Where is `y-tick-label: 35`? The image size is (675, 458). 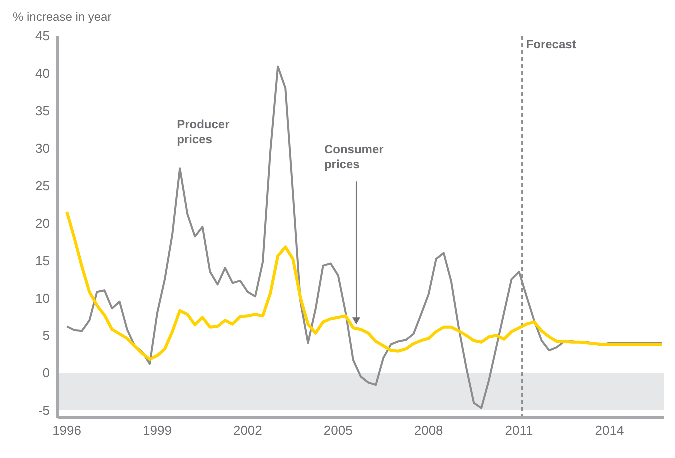
y-tick-label: 35 is located at coordinates (43, 111).